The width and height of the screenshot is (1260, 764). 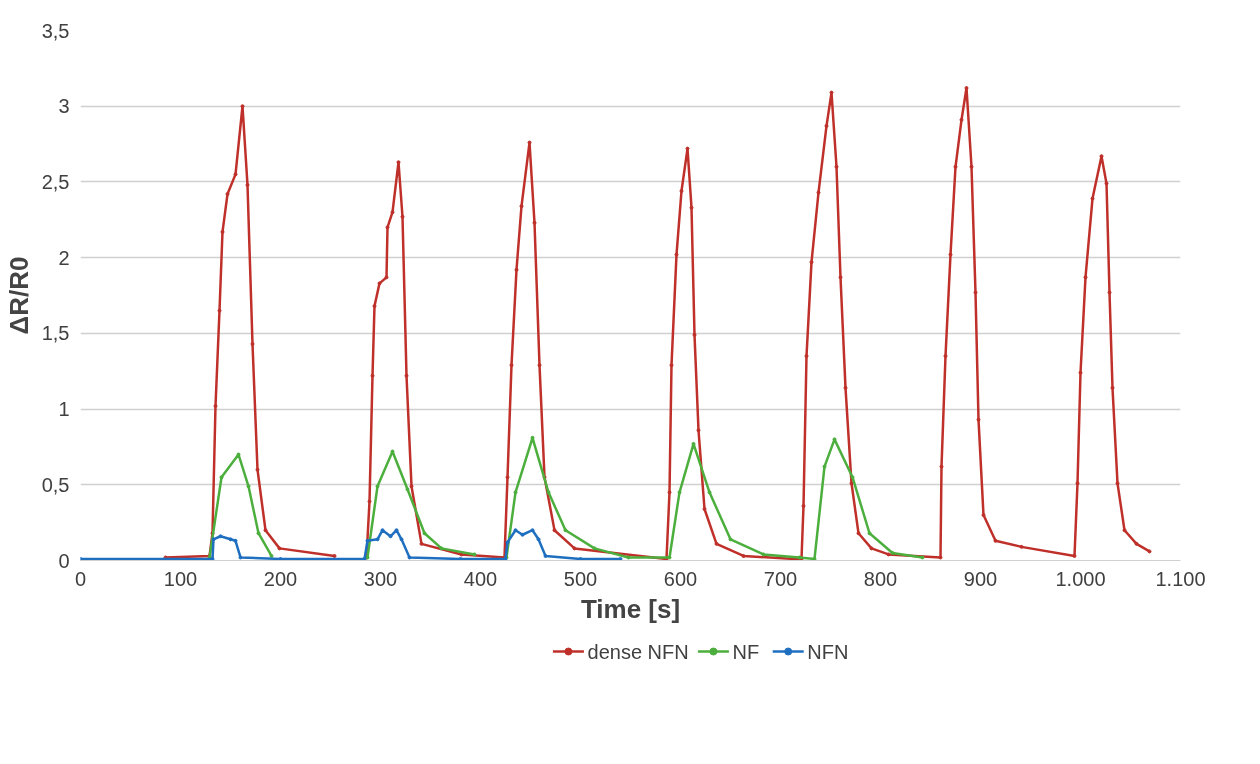 What do you see at coordinates (746, 651) in the screenshot?
I see `legend-label: NF` at bounding box center [746, 651].